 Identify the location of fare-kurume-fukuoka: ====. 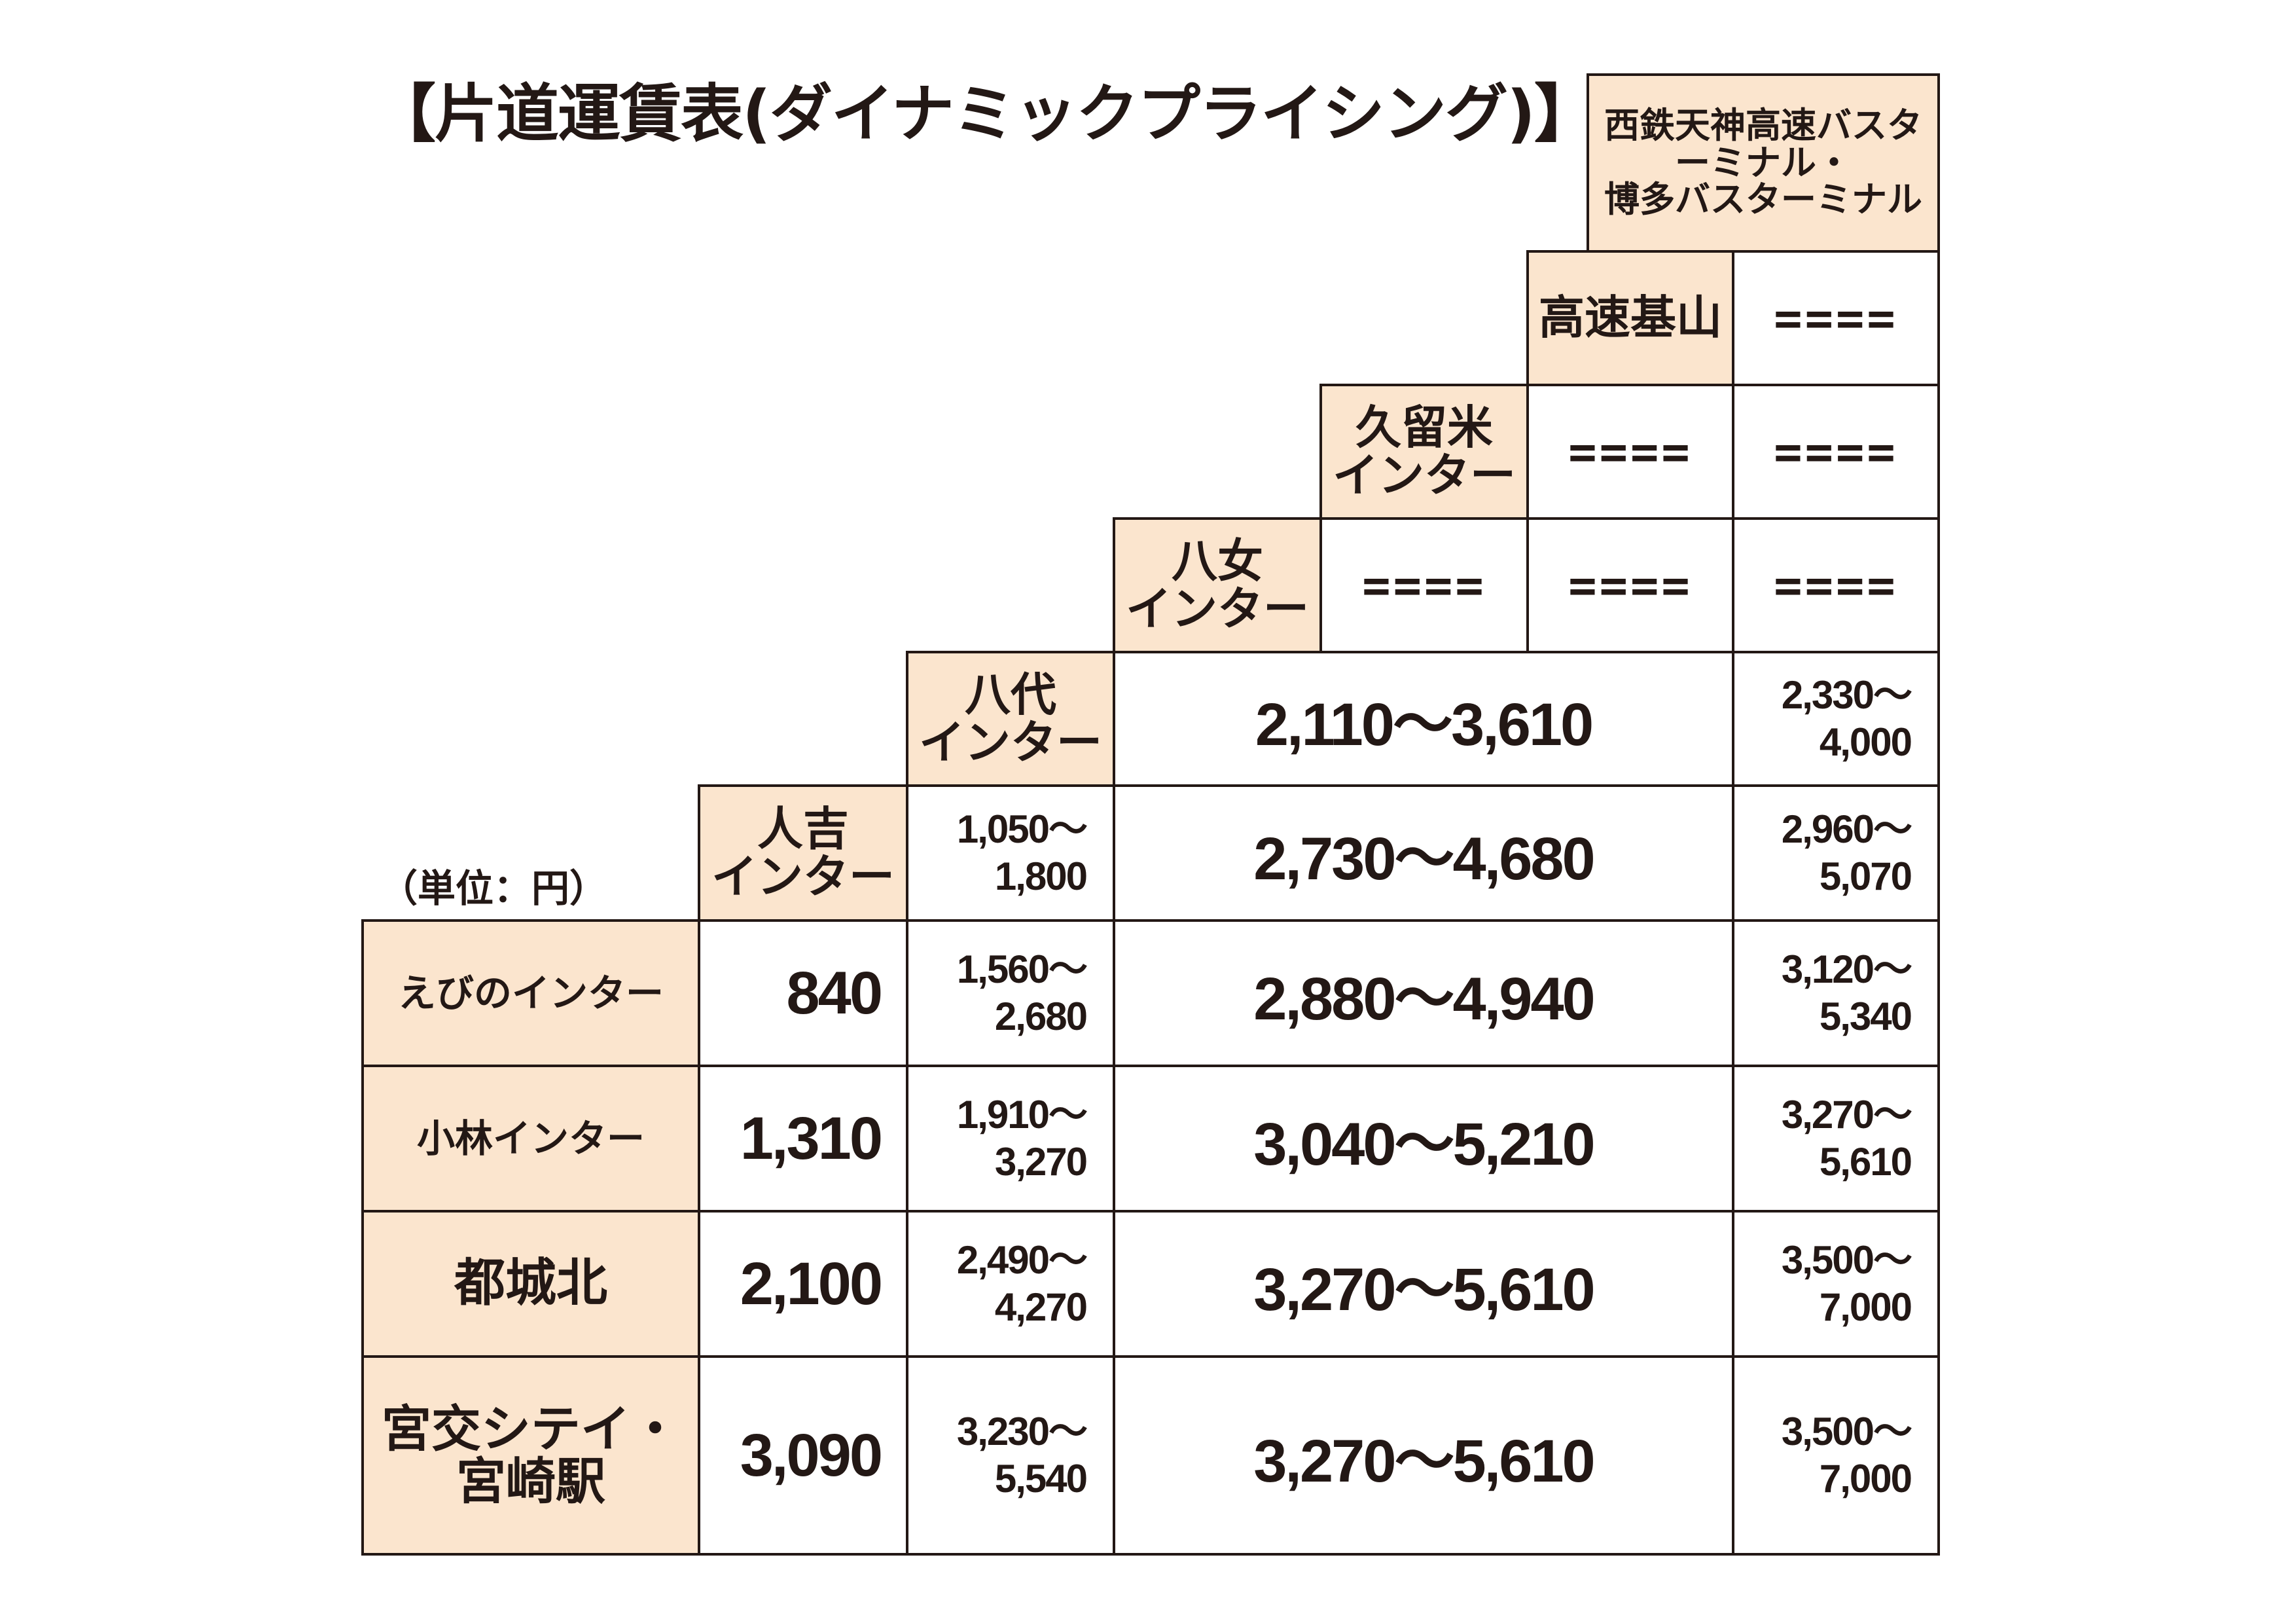
(1836, 452).